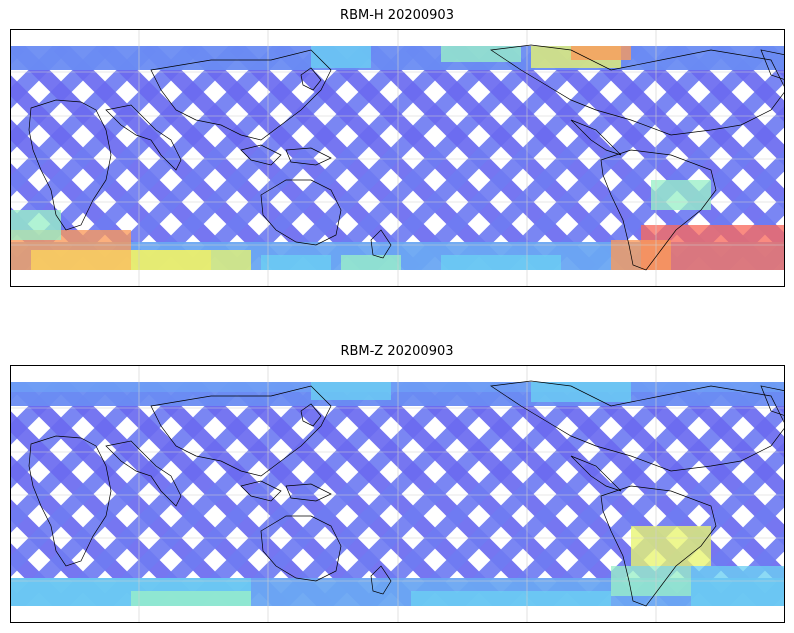 This screenshot has width=794, height=633. I want to click on swath-band-north, so click(397, 58).